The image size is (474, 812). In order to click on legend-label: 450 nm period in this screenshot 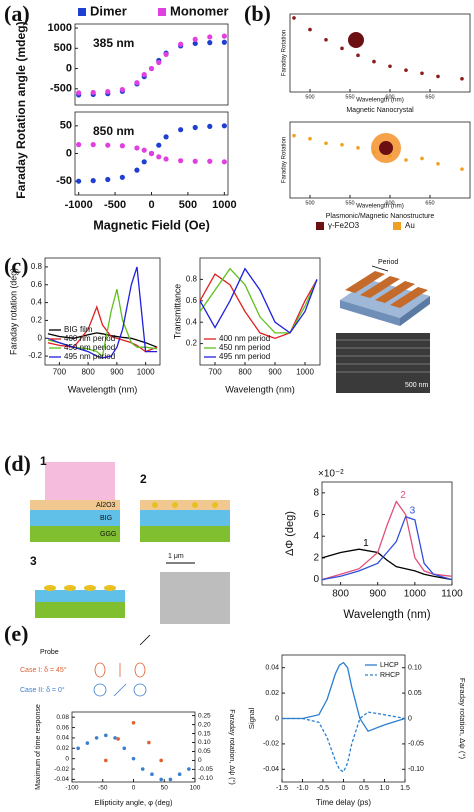, I will do `click(89, 347)`.